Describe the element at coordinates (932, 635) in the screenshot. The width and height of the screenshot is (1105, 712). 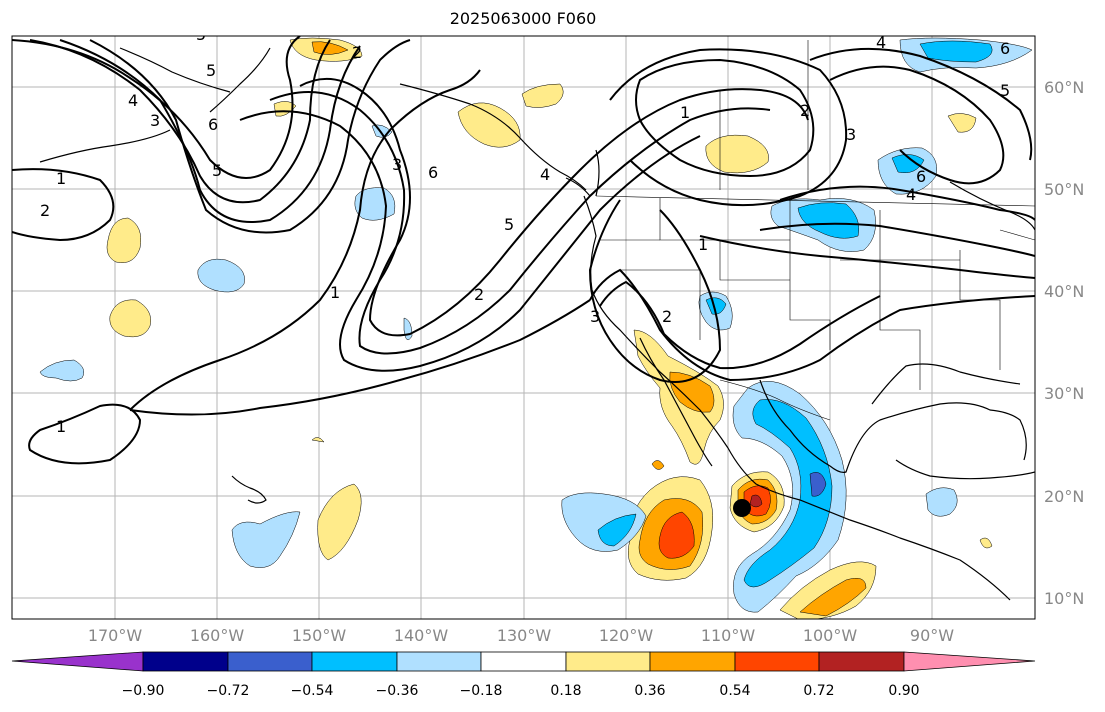
I see `lon-label: 90°W` at that location.